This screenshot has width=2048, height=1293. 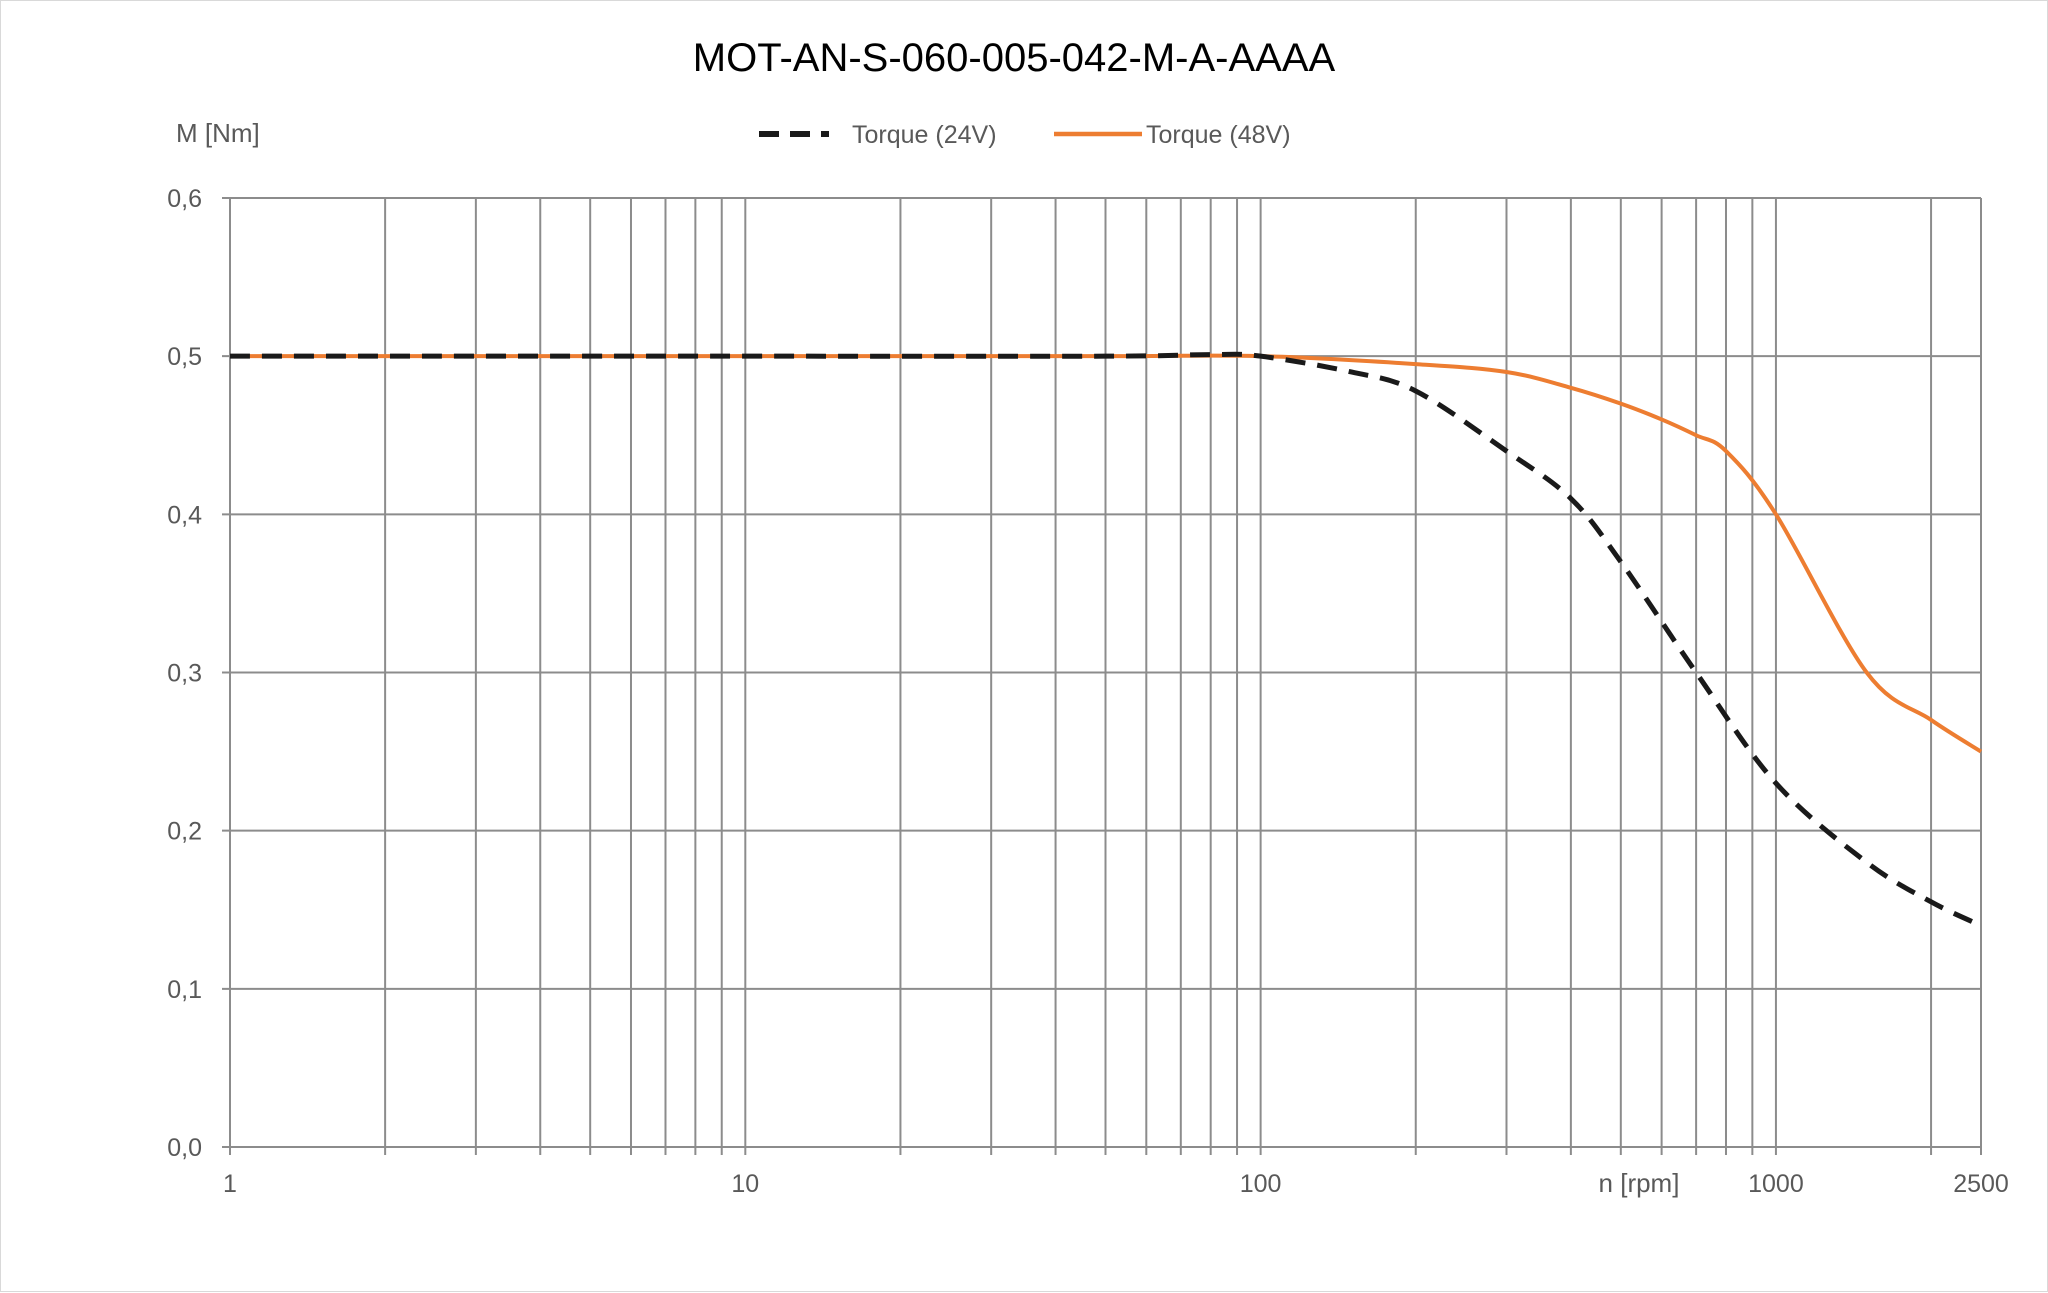 What do you see at coordinates (1776, 1184) in the screenshot?
I see `x-tick-label: 1000` at bounding box center [1776, 1184].